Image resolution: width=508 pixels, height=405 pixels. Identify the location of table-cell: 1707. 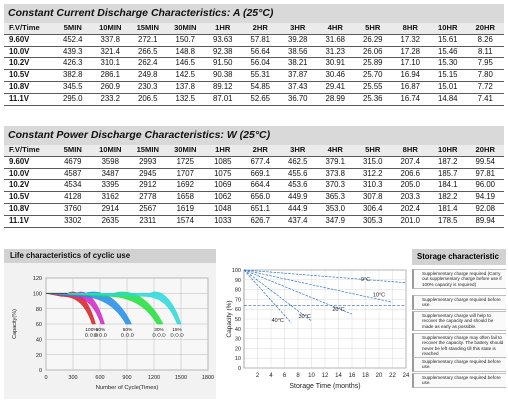
(185, 174).